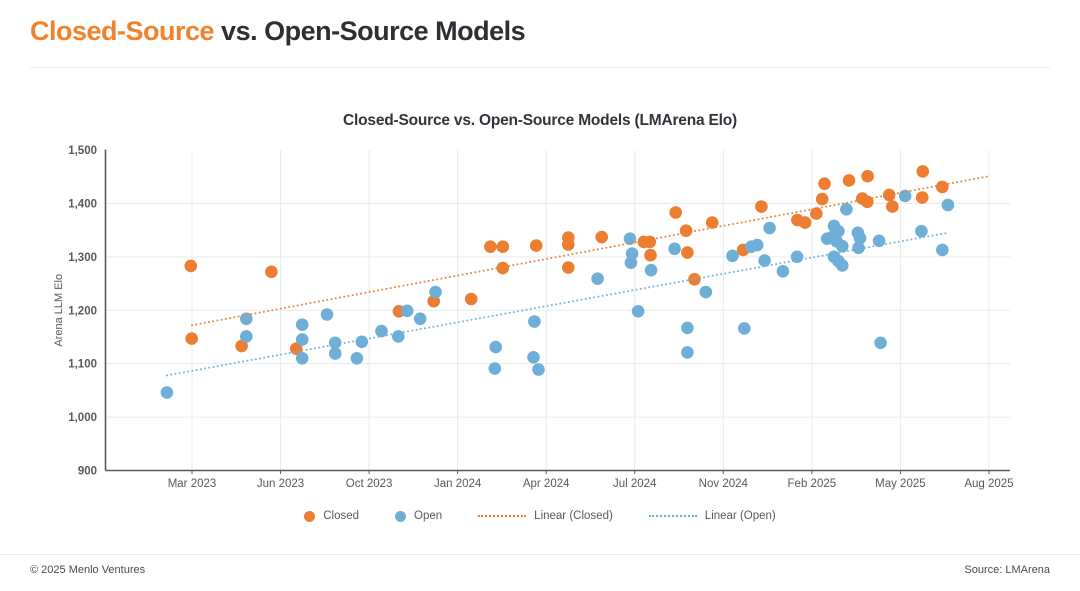 This screenshot has width=1080, height=591. Describe the element at coordinates (540, 67) in the screenshot. I see `header-divider` at that location.